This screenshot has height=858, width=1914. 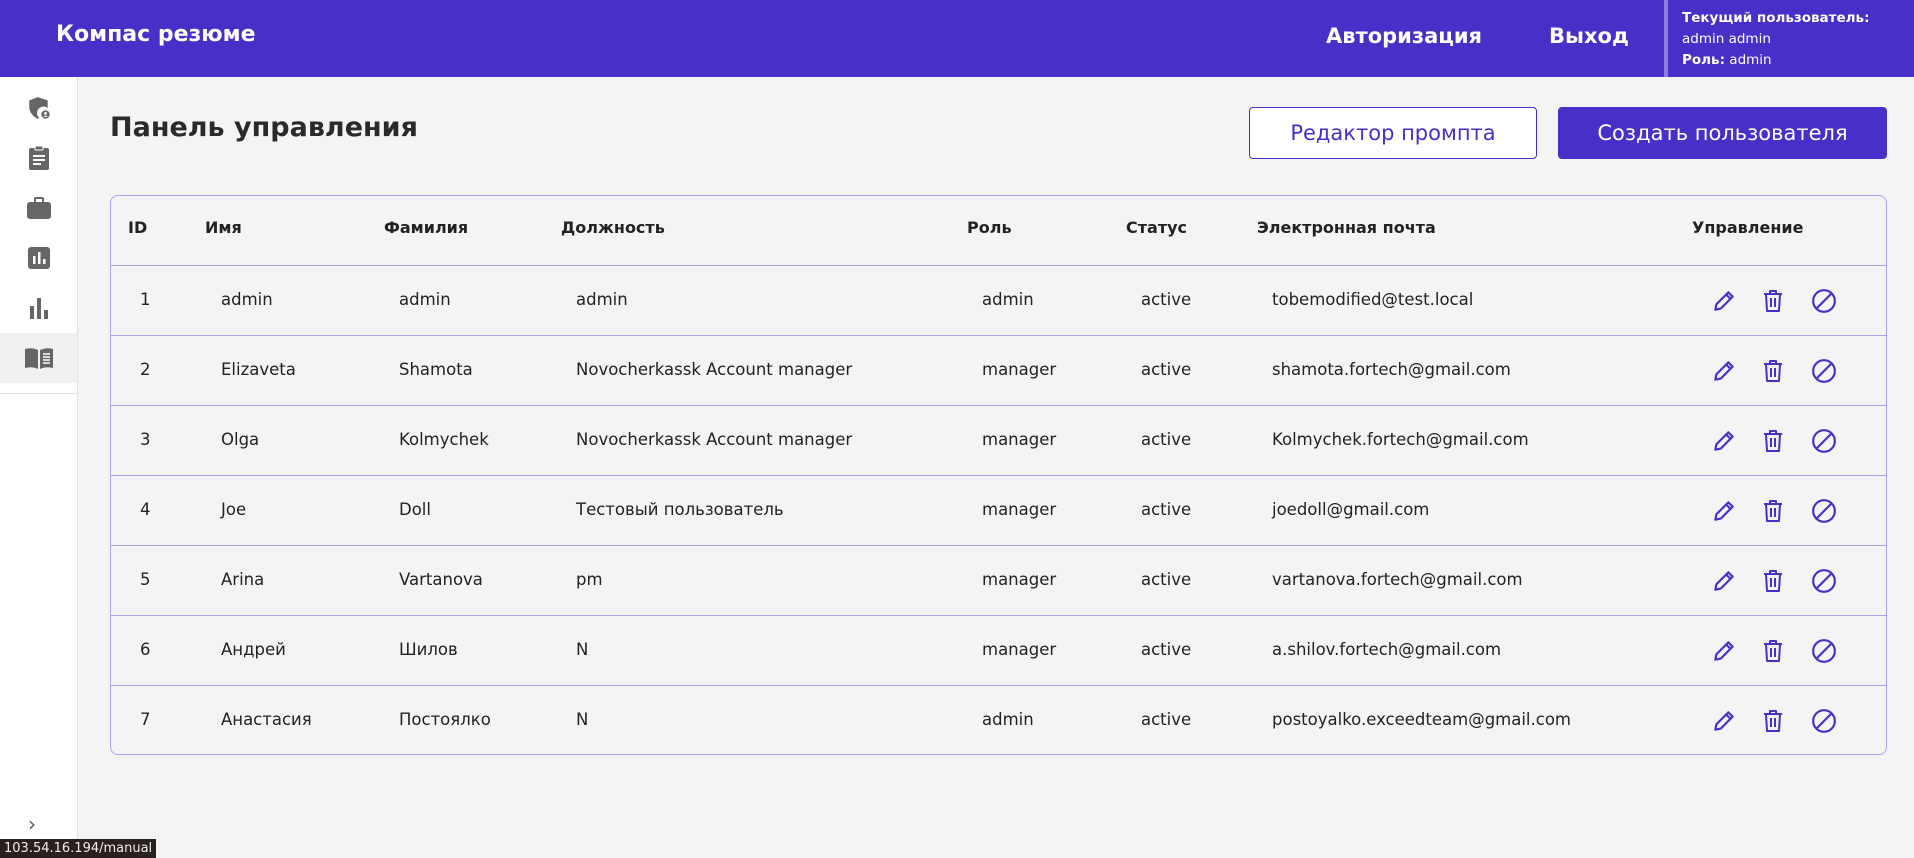 What do you see at coordinates (1156, 227) in the screenshot?
I see `column-header: Статус` at bounding box center [1156, 227].